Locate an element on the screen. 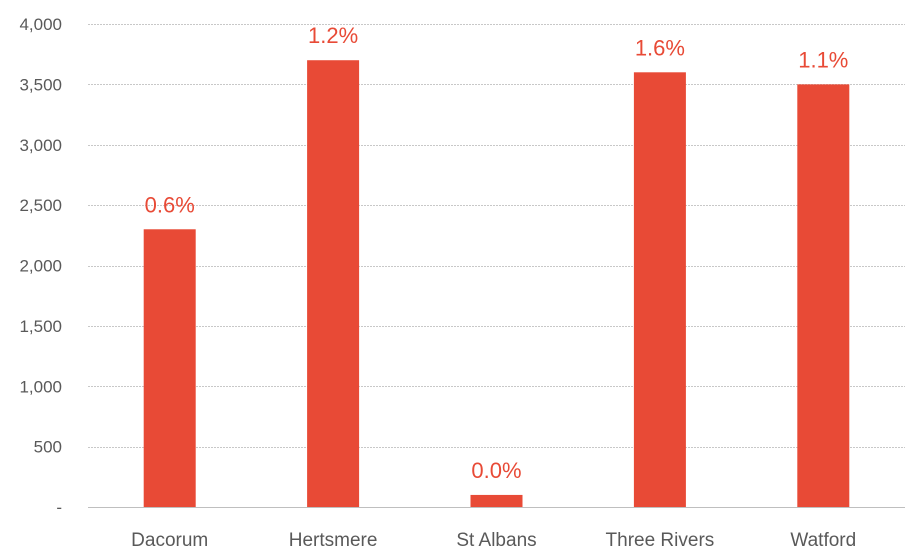 The height and width of the screenshot is (552, 909). y-tick-label: 500 is located at coordinates (48, 447).